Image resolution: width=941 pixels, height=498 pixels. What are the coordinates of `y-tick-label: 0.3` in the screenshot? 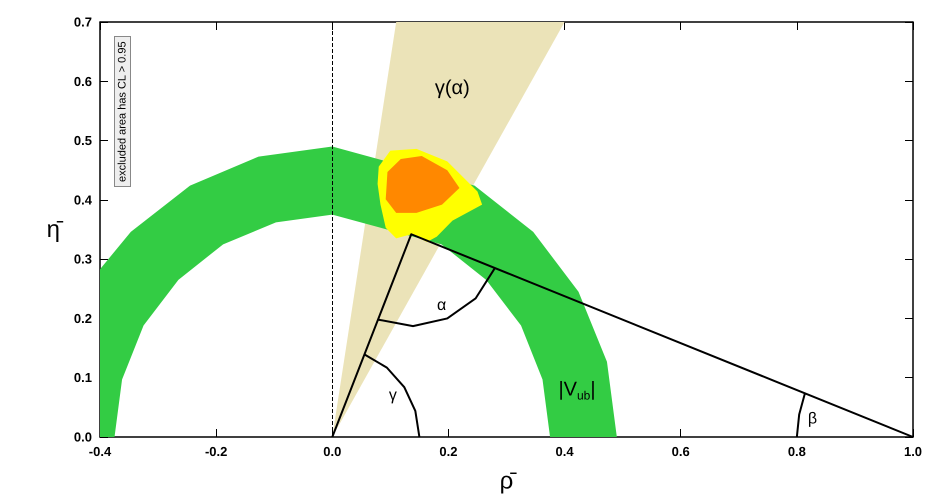 It's located at (83, 259).